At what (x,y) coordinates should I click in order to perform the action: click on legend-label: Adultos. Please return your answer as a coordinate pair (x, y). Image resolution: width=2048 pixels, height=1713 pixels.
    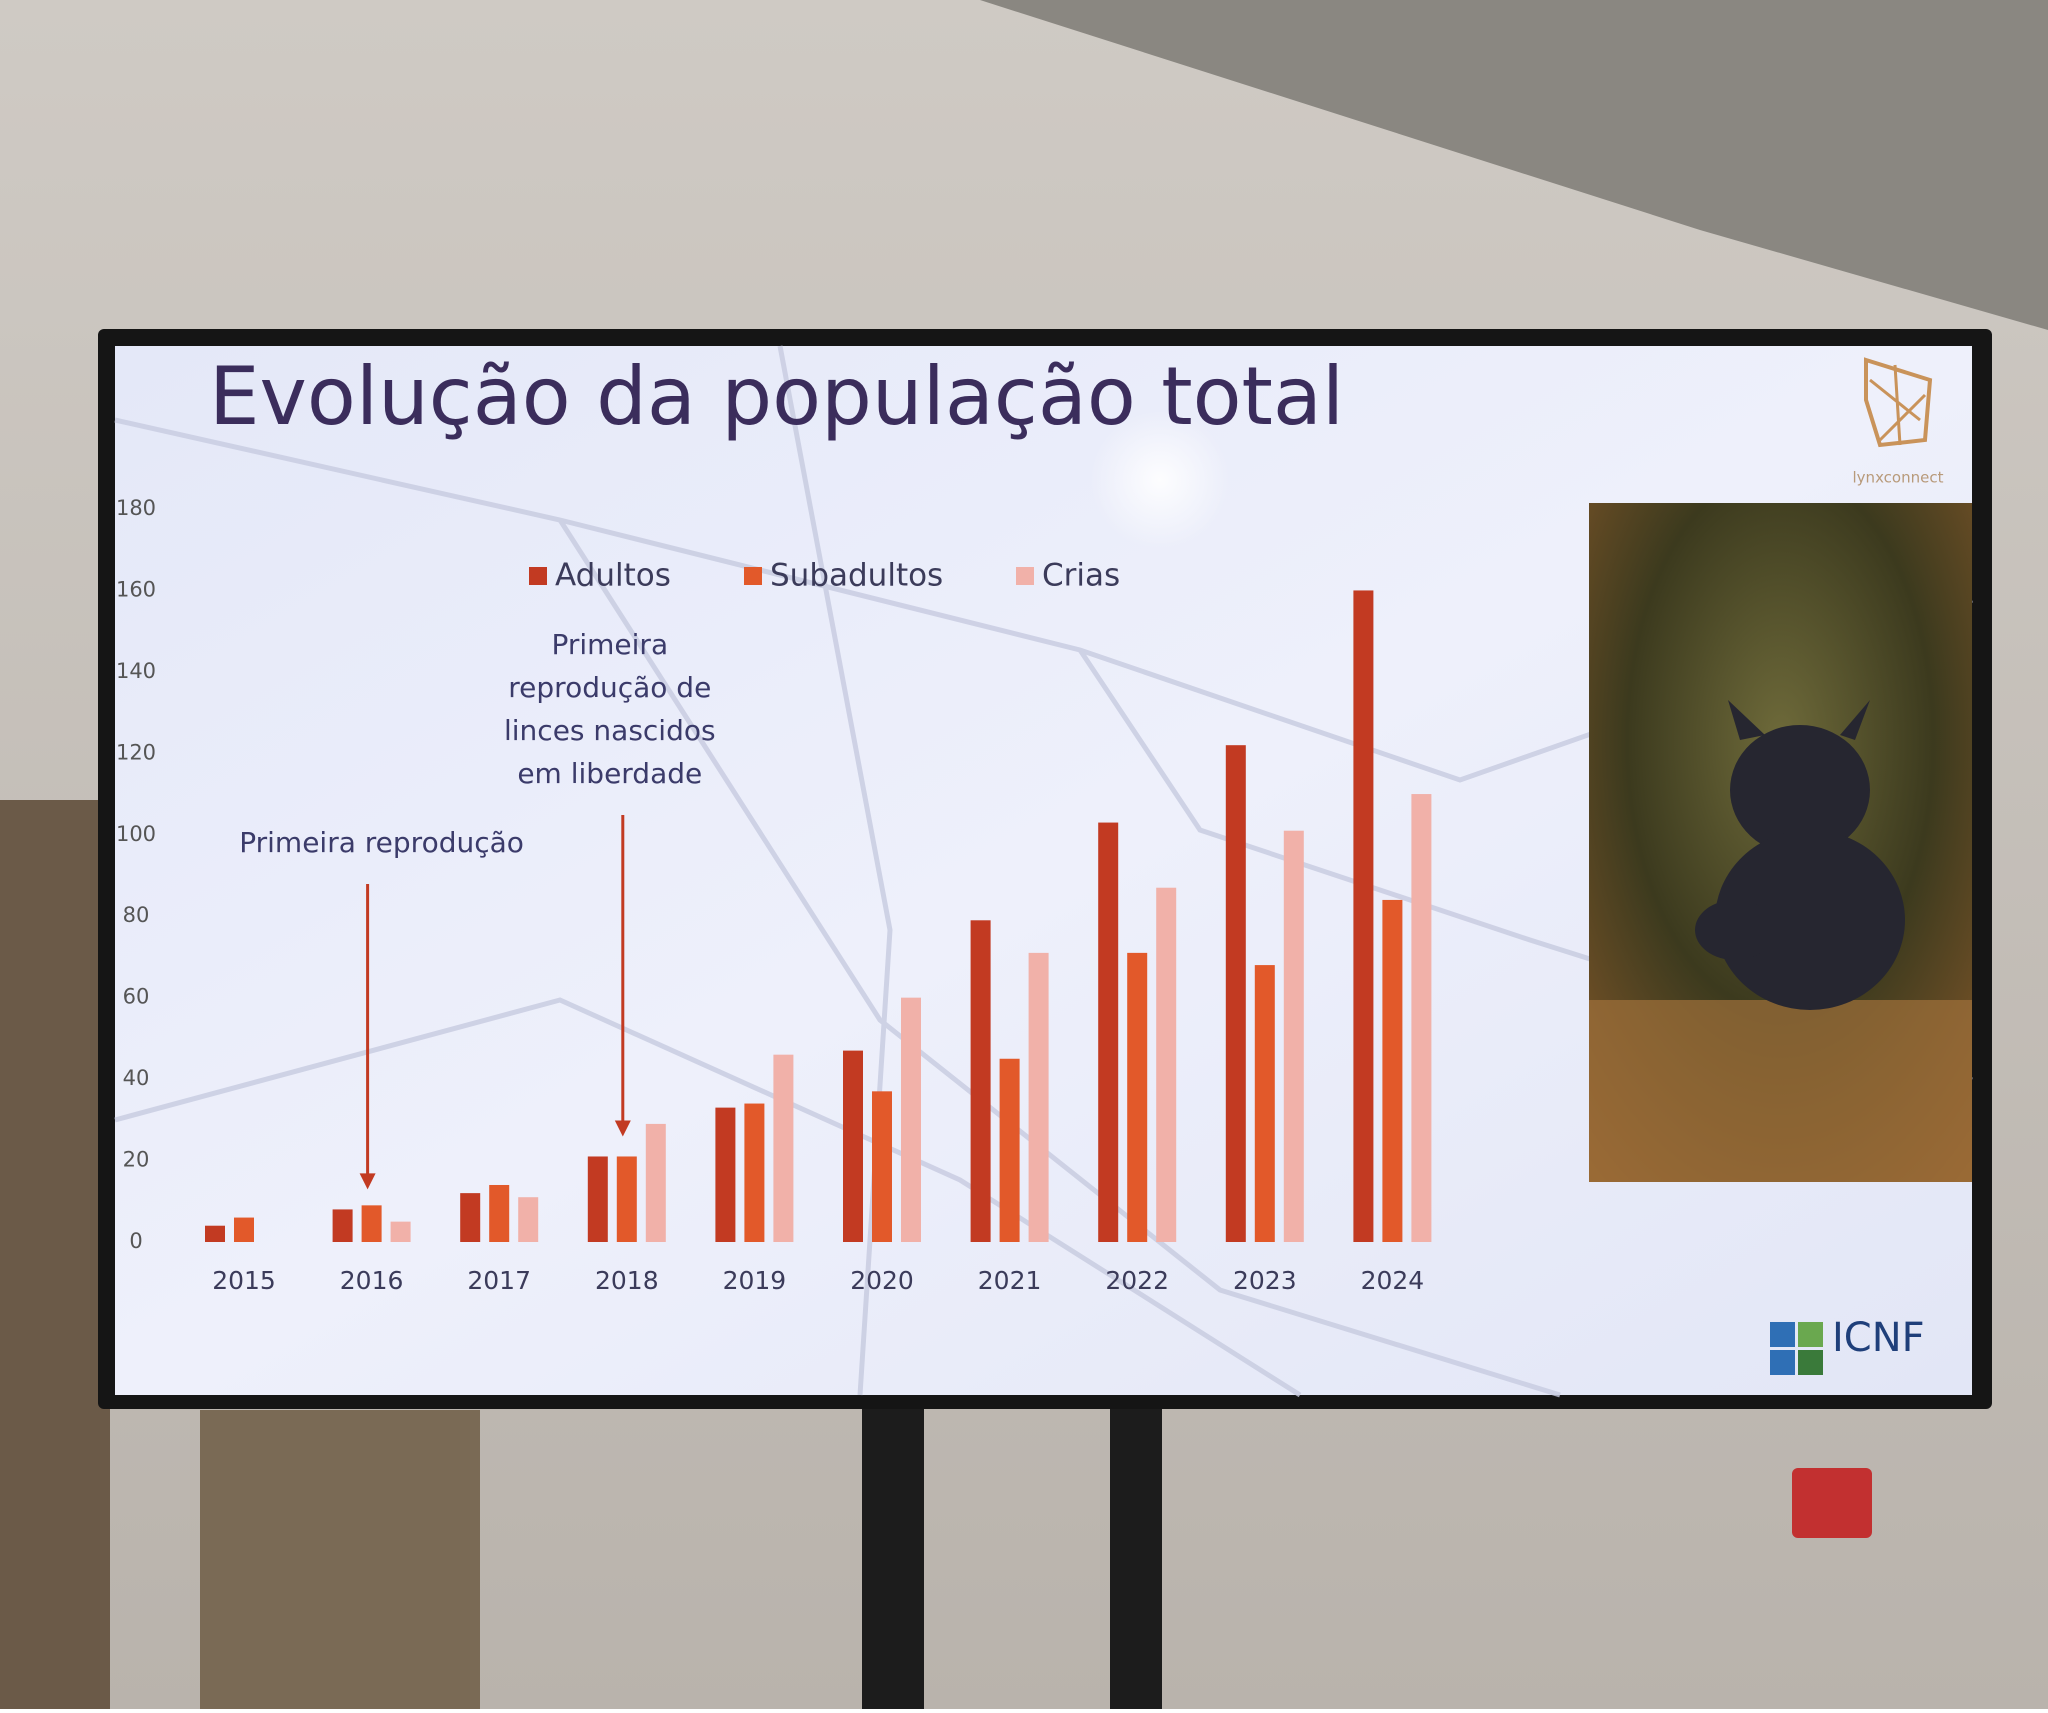
    Looking at the image, I should click on (613, 576).